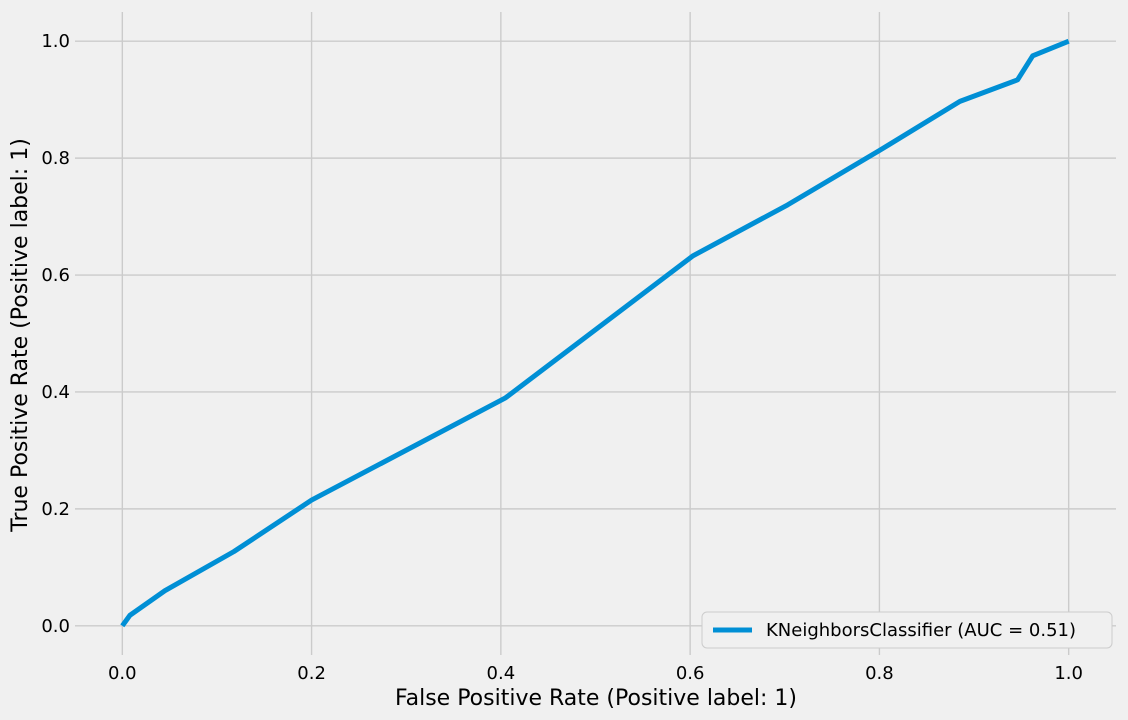 The height and width of the screenshot is (720, 1128). Describe the element at coordinates (55, 41) in the screenshot. I see `y-tick-label: 1.0` at that location.